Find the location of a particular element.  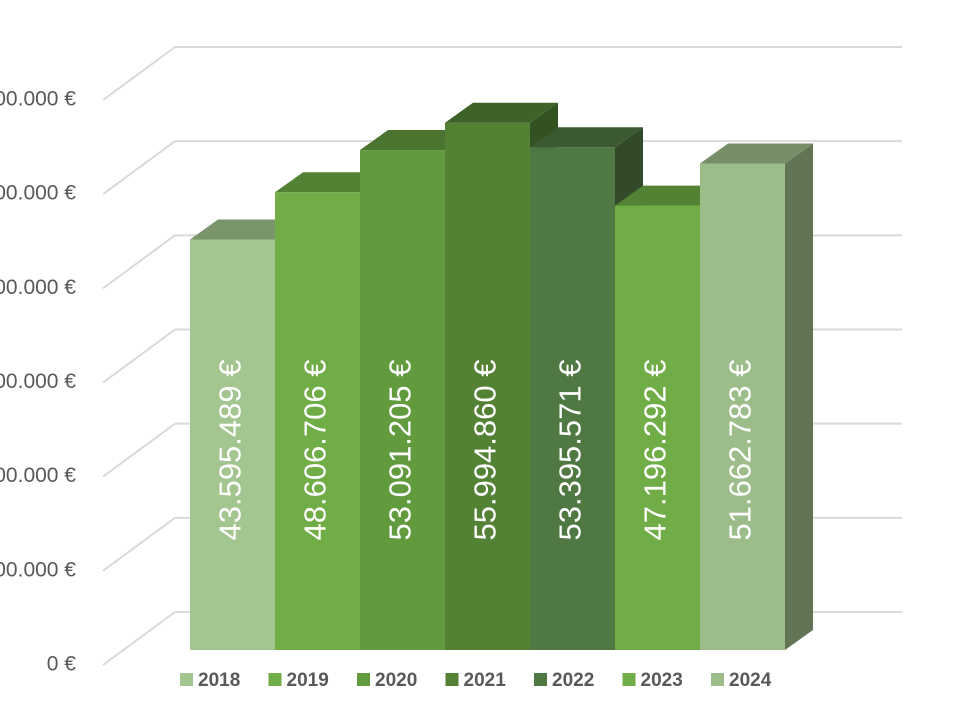

y-tick-label: 0 € is located at coordinates (62, 664).